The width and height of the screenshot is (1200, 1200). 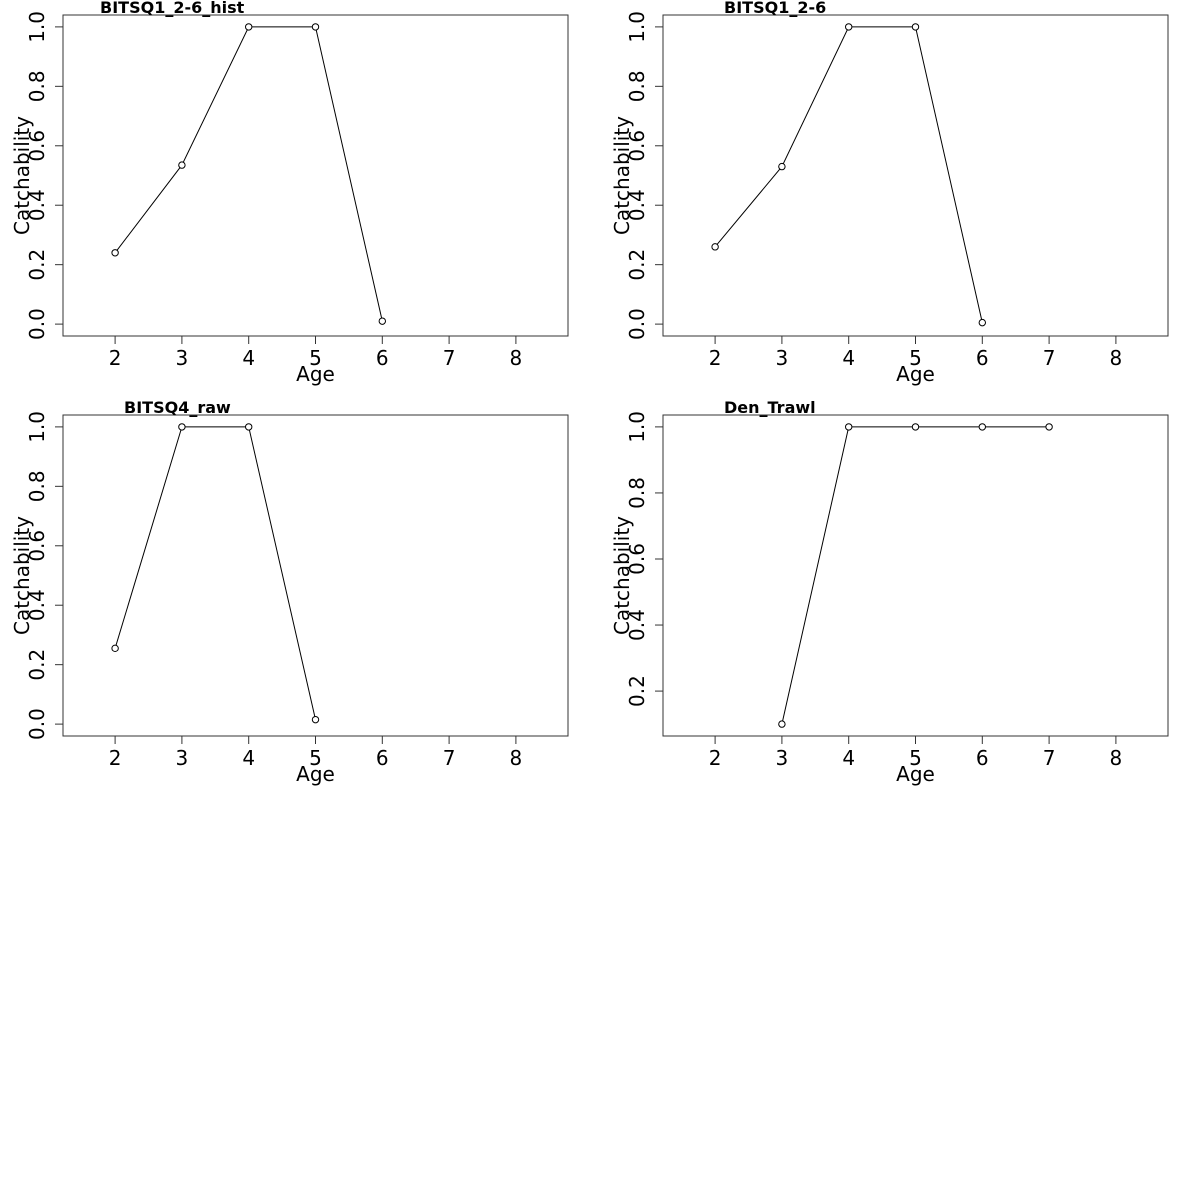 I want to click on chart-title: Den_Trawl, so click(x=770, y=407).